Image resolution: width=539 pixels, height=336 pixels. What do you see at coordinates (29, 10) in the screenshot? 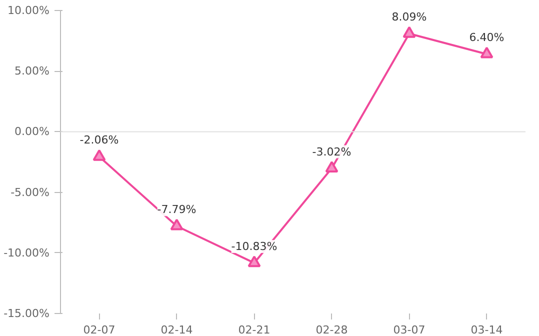
I see `y-tick-label: 10.00%` at bounding box center [29, 10].